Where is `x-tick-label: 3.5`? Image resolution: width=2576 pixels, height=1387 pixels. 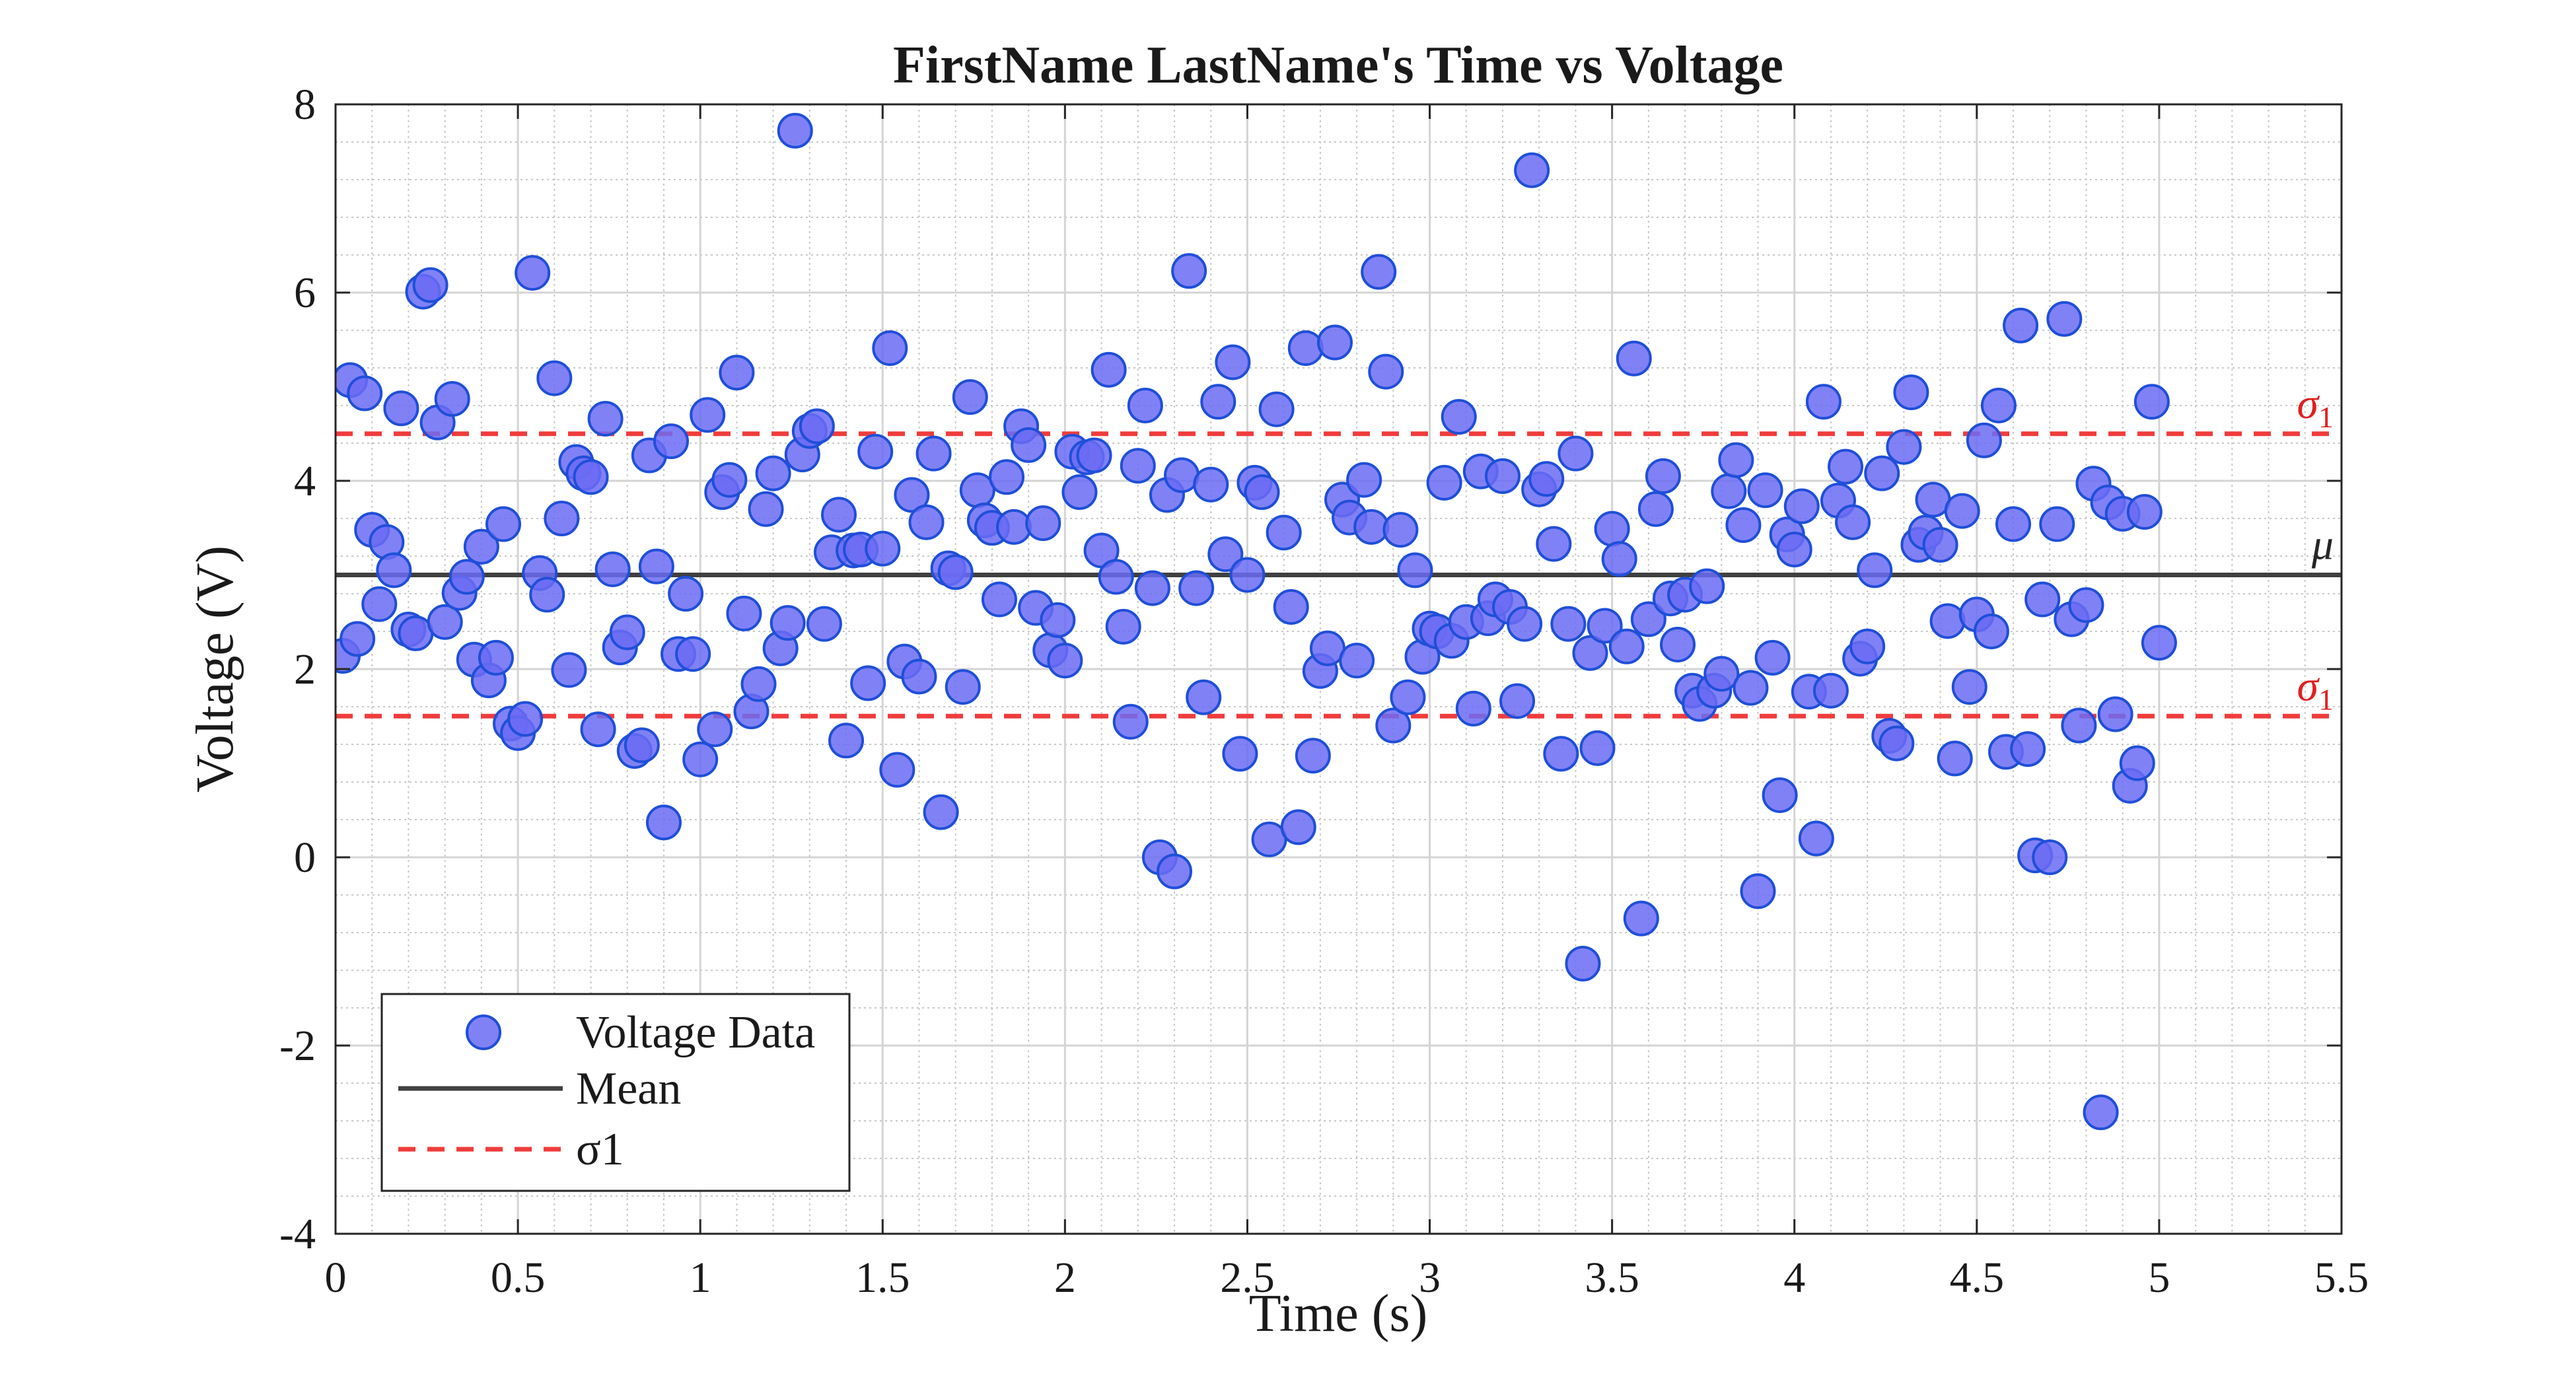
x-tick-label: 3.5 is located at coordinates (1612, 1278).